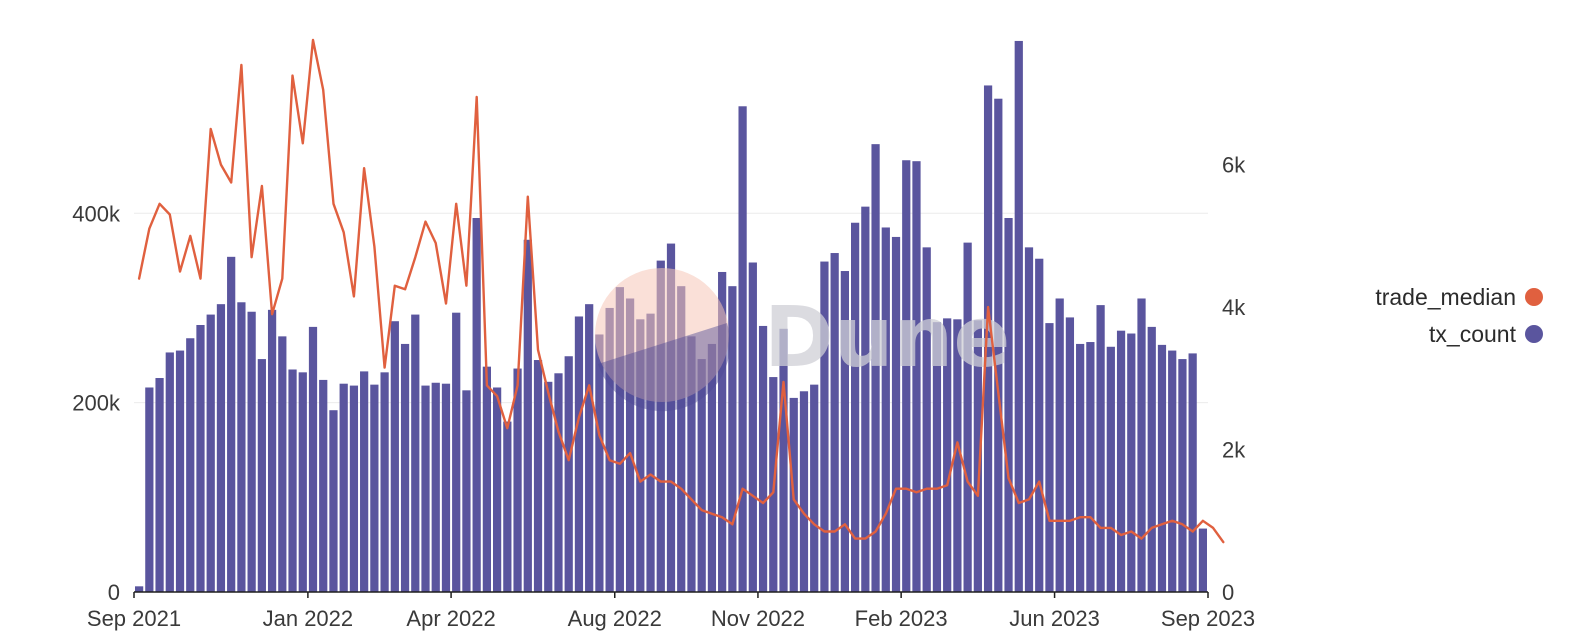 This screenshot has width=1584, height=644. Describe the element at coordinates (1459, 315) in the screenshot. I see `legend: trade_median tx_count` at that location.